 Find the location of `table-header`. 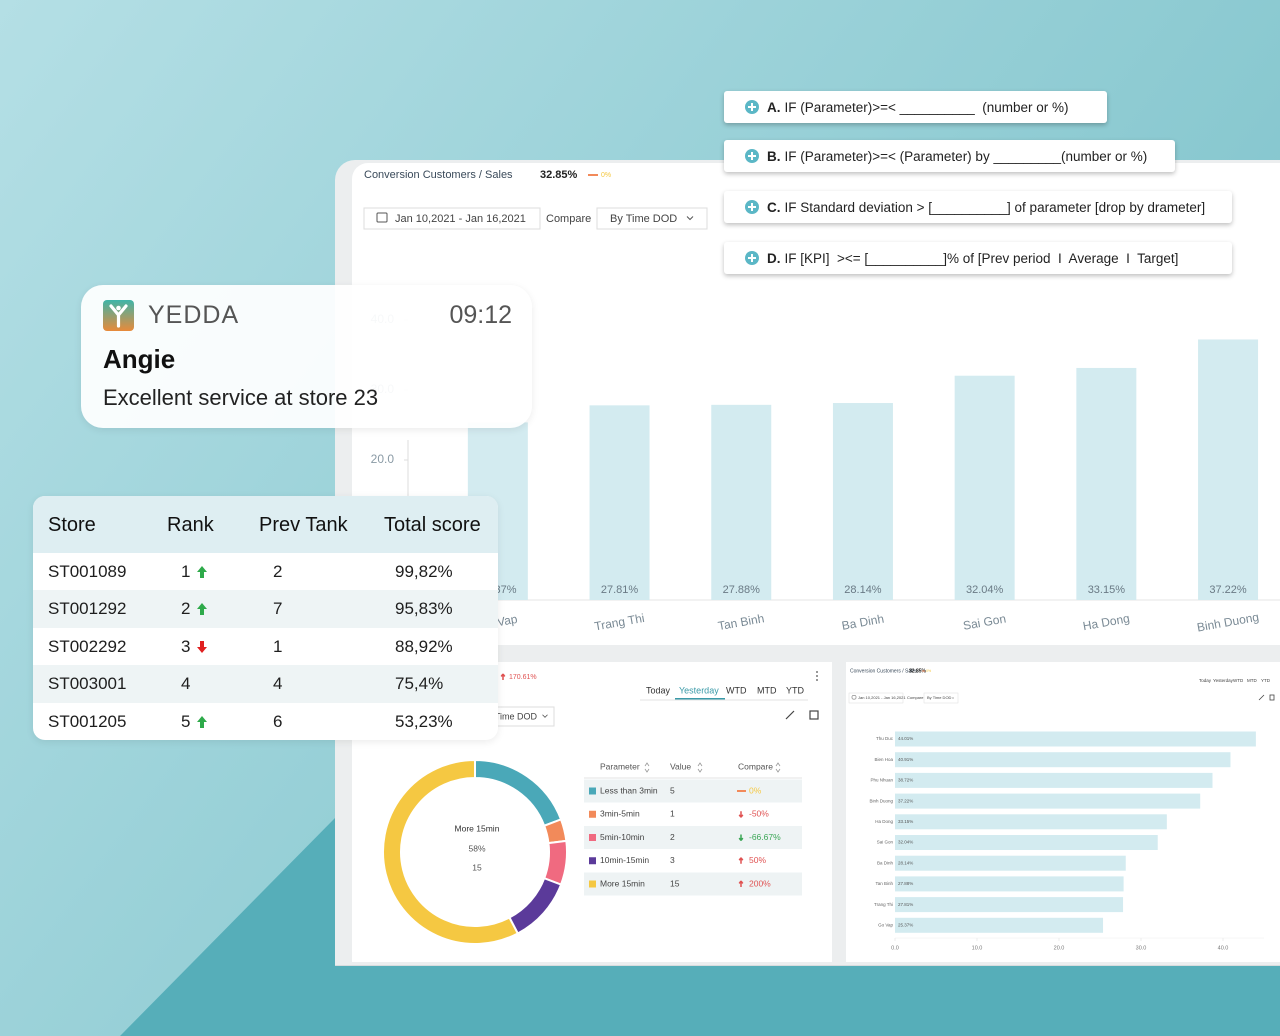

table-header is located at coordinates (265, 524).